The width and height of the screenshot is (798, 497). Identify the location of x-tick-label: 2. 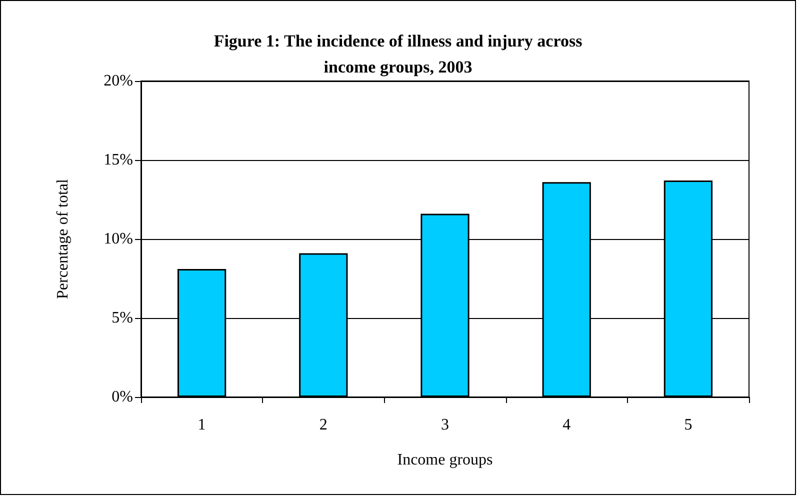
(323, 425).